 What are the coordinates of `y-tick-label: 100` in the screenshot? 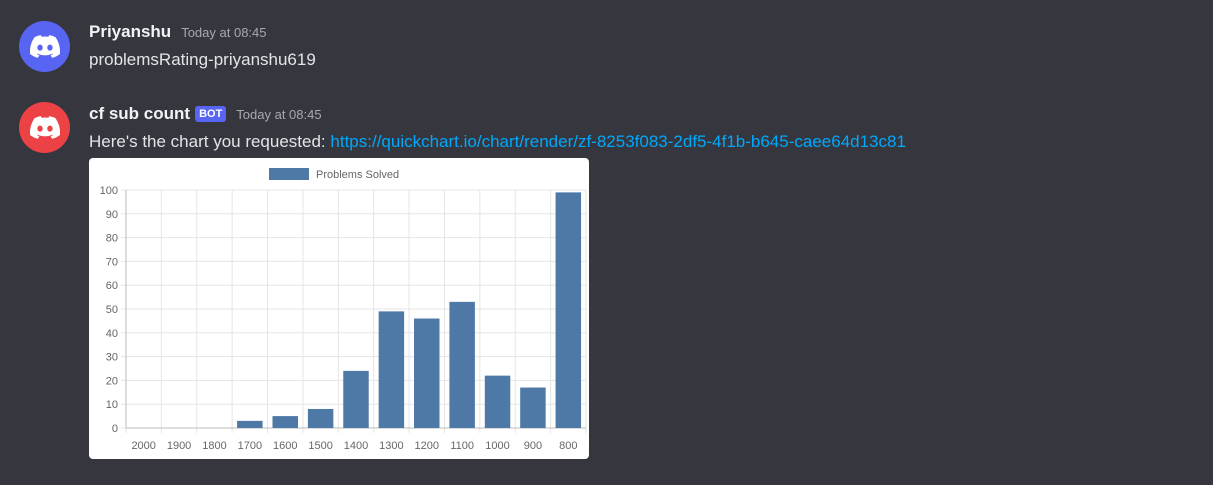 It's located at (109, 191).